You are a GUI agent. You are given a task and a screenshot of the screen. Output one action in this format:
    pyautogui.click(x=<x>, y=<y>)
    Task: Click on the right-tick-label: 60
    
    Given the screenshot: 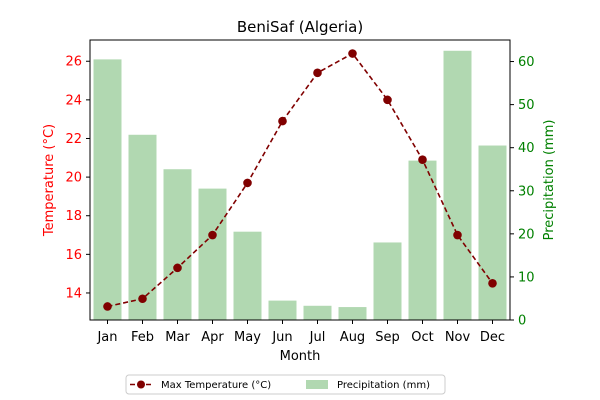 What is the action you would take?
    pyautogui.click(x=526, y=62)
    